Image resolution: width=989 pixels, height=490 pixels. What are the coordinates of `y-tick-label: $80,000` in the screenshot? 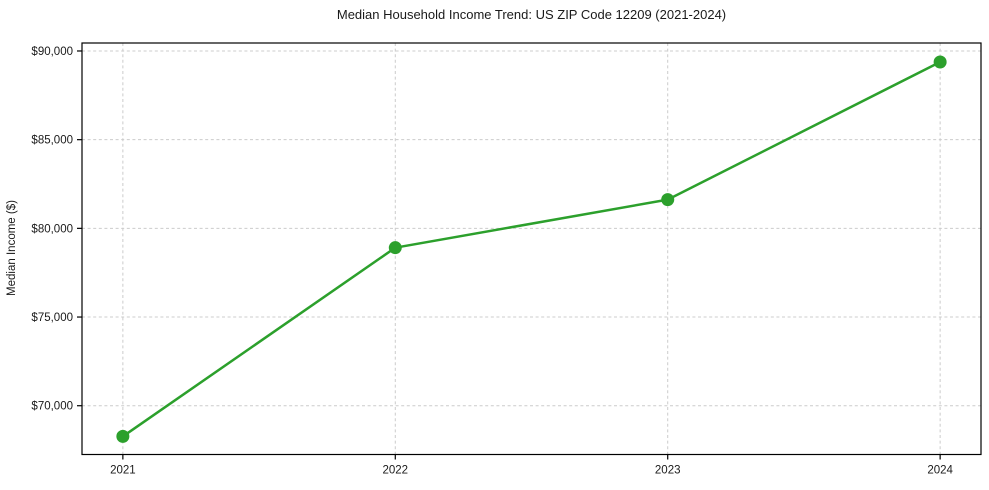 It's located at (52, 229).